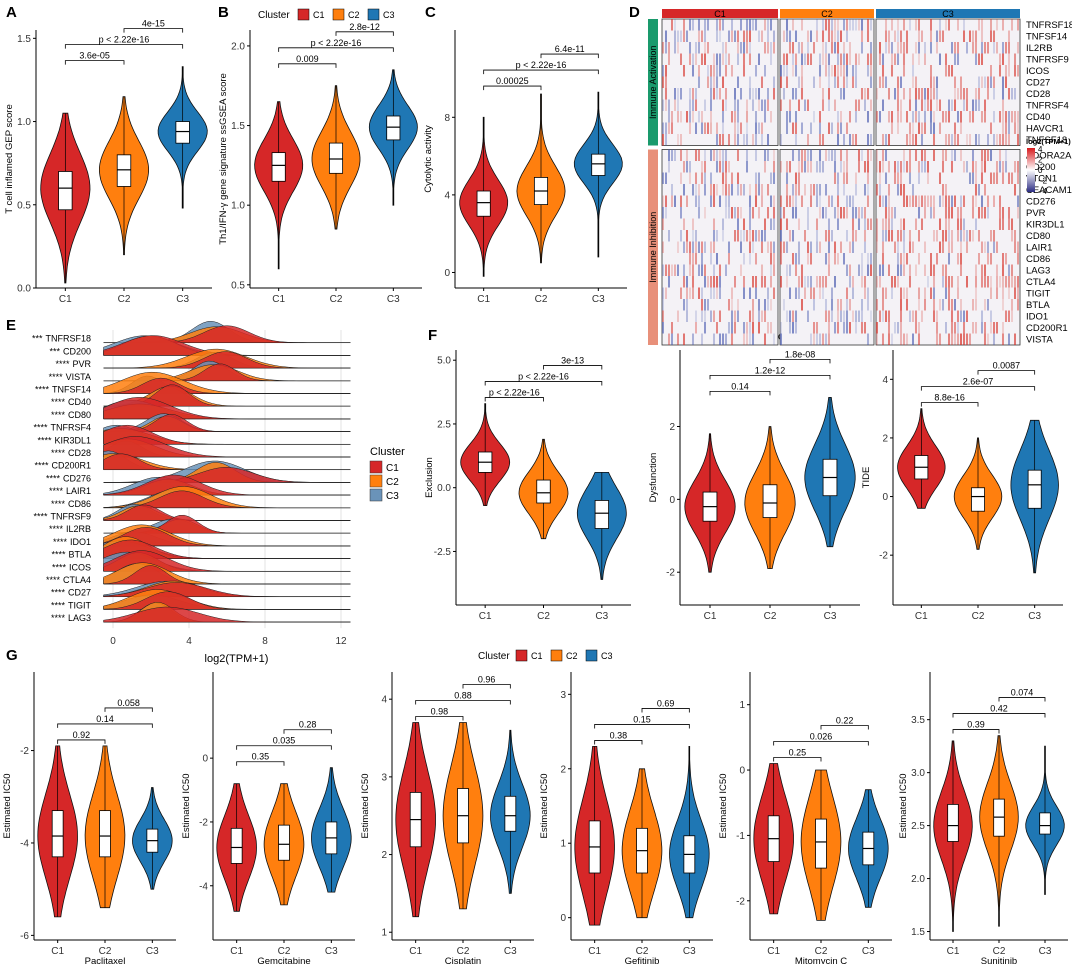 This screenshot has width=1072, height=964. What do you see at coordinates (1048, 141) in the screenshot?
I see `heatmap-legend-title: log2(TPM+1)` at bounding box center [1048, 141].